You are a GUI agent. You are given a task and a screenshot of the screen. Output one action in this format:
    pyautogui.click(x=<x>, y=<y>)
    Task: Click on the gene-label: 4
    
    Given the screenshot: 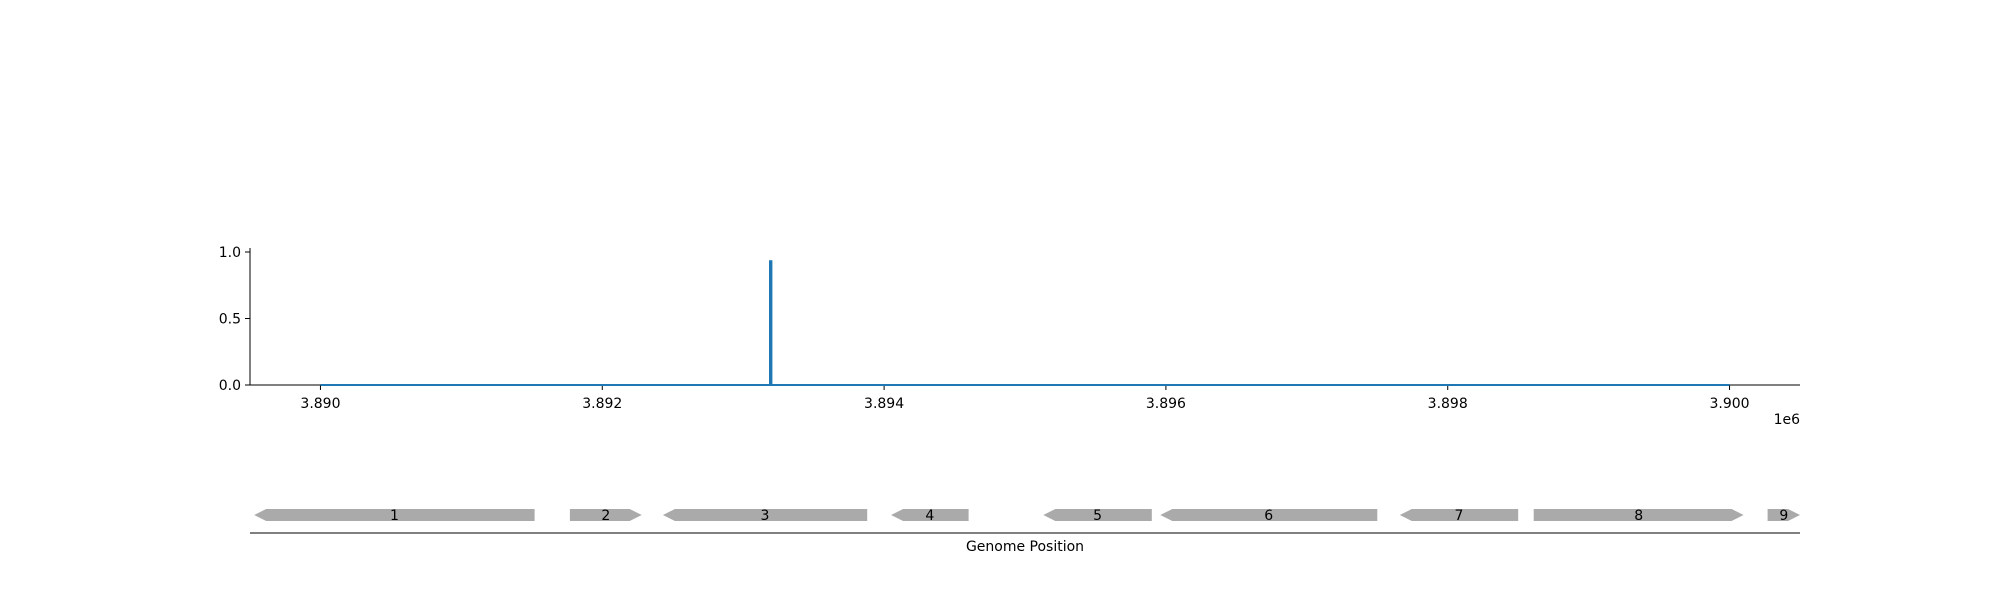 What is the action you would take?
    pyautogui.click(x=929, y=516)
    